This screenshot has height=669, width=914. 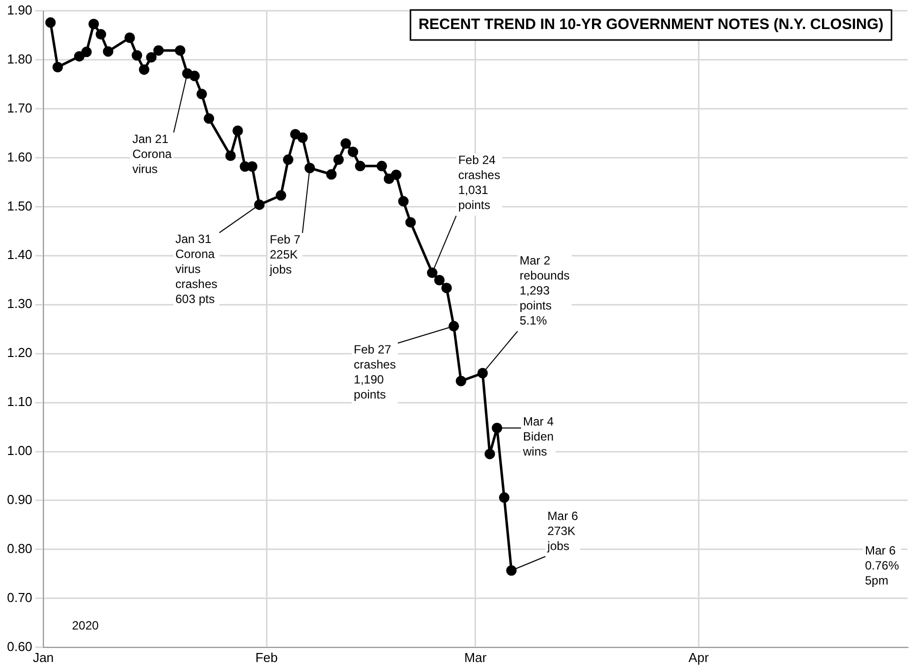 What do you see at coordinates (19, 598) in the screenshot?
I see `y-tick-label: 0.70` at bounding box center [19, 598].